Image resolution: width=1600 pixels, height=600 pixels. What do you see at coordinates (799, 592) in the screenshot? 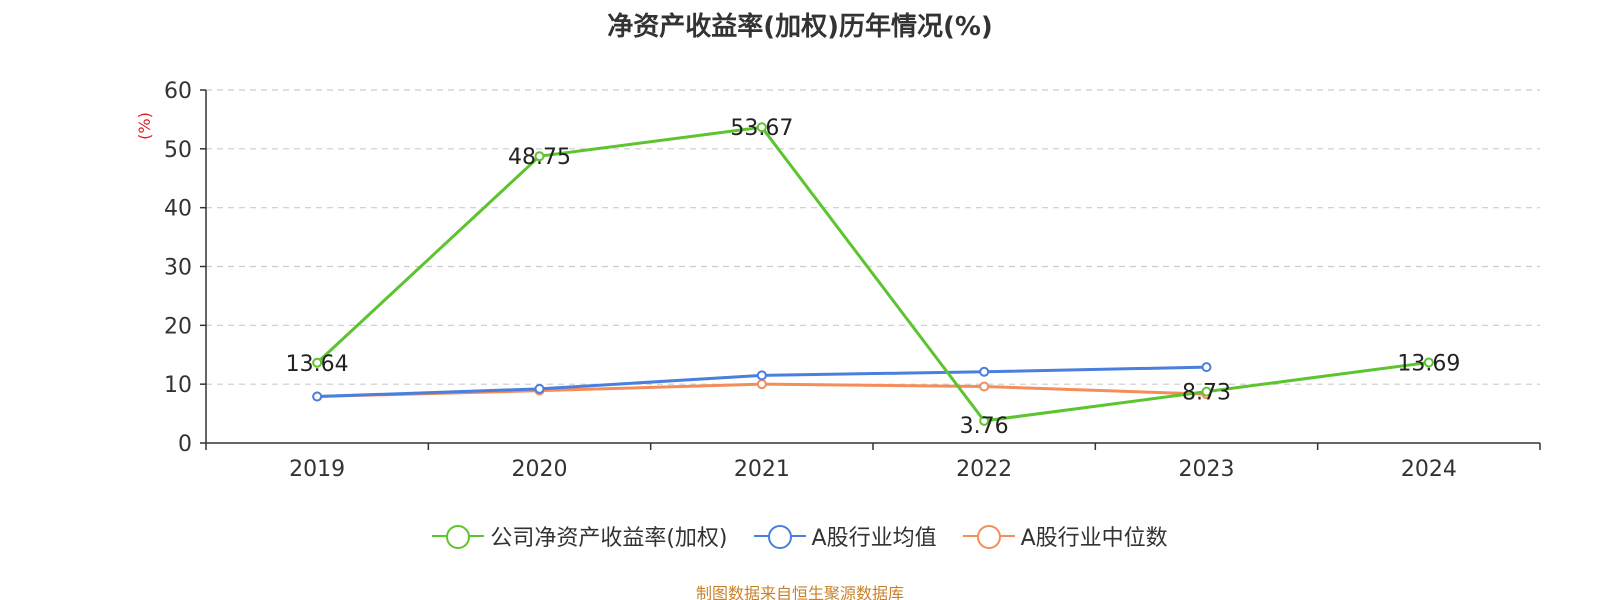
I see `data-source-note: 制图数据来自恒生聚源数据库` at bounding box center [799, 592].